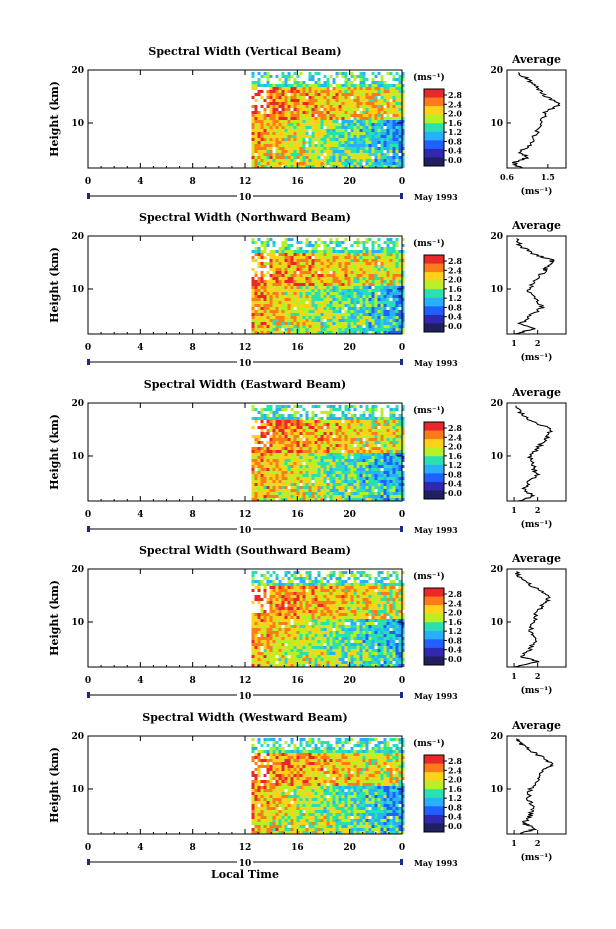 The width and height of the screenshot is (616, 929). What do you see at coordinates (455, 289) in the screenshot?
I see `colorbar-tick-label: 1.6` at bounding box center [455, 289].